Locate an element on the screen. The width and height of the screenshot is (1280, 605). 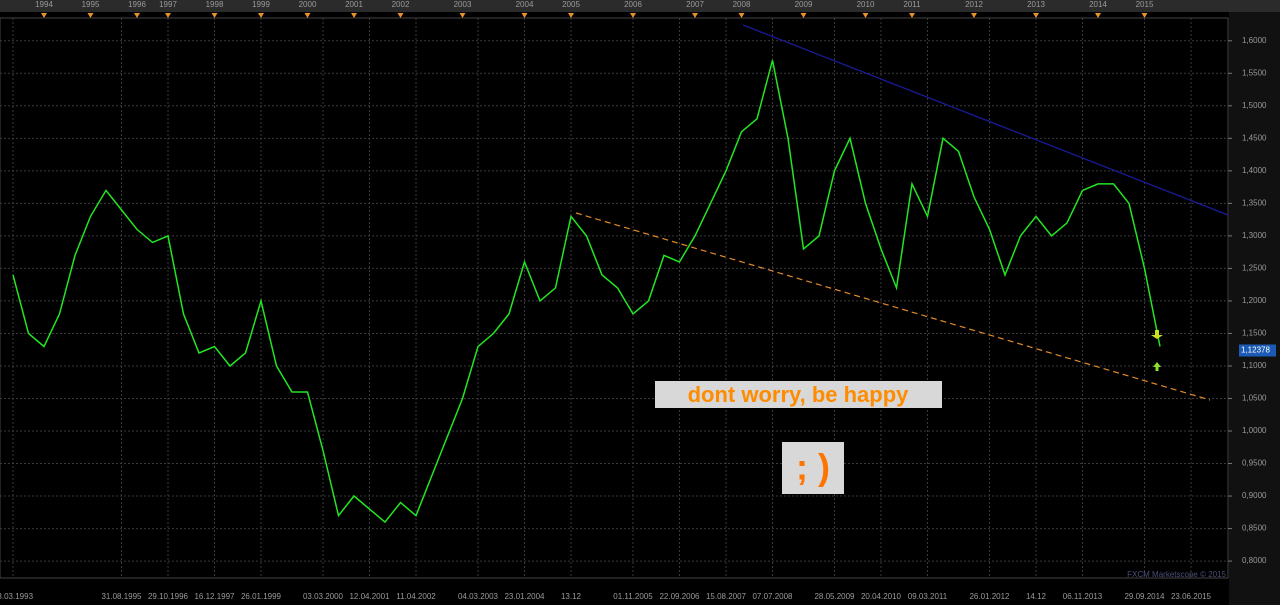
y-tick-label: 1,3000 is located at coordinates (1254, 235).